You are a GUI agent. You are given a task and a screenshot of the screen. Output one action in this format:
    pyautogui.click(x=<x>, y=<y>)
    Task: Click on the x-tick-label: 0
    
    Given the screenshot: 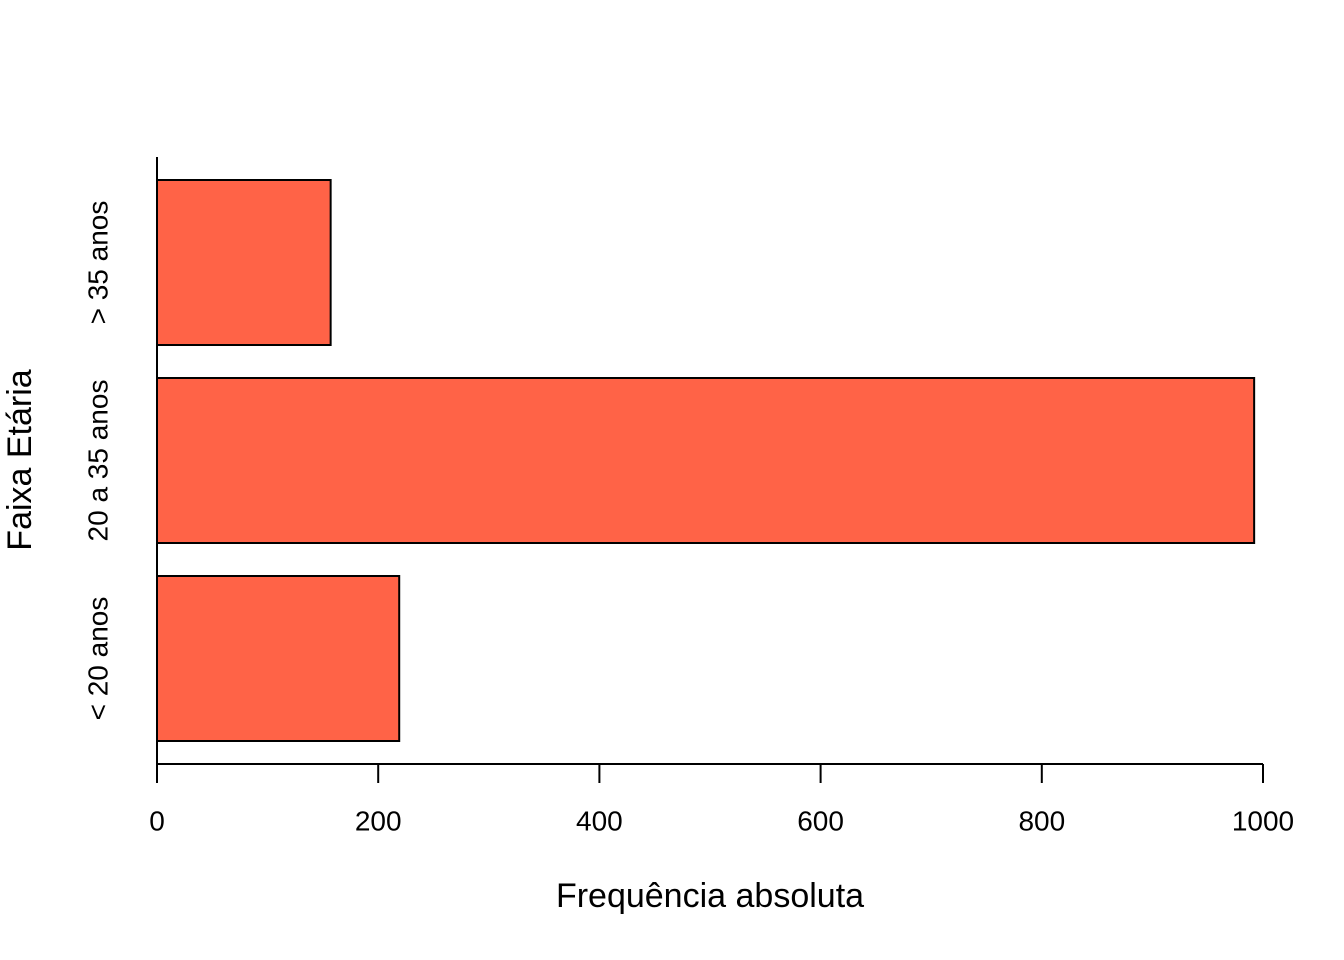 What is the action you would take?
    pyautogui.click(x=157, y=820)
    